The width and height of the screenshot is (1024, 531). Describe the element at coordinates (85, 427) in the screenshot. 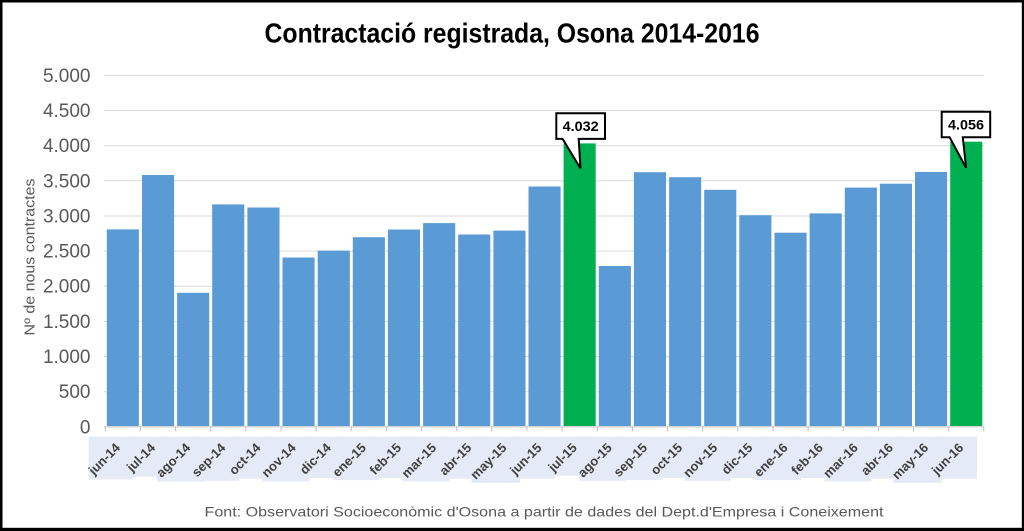

I see `svg-text: 0` at that location.